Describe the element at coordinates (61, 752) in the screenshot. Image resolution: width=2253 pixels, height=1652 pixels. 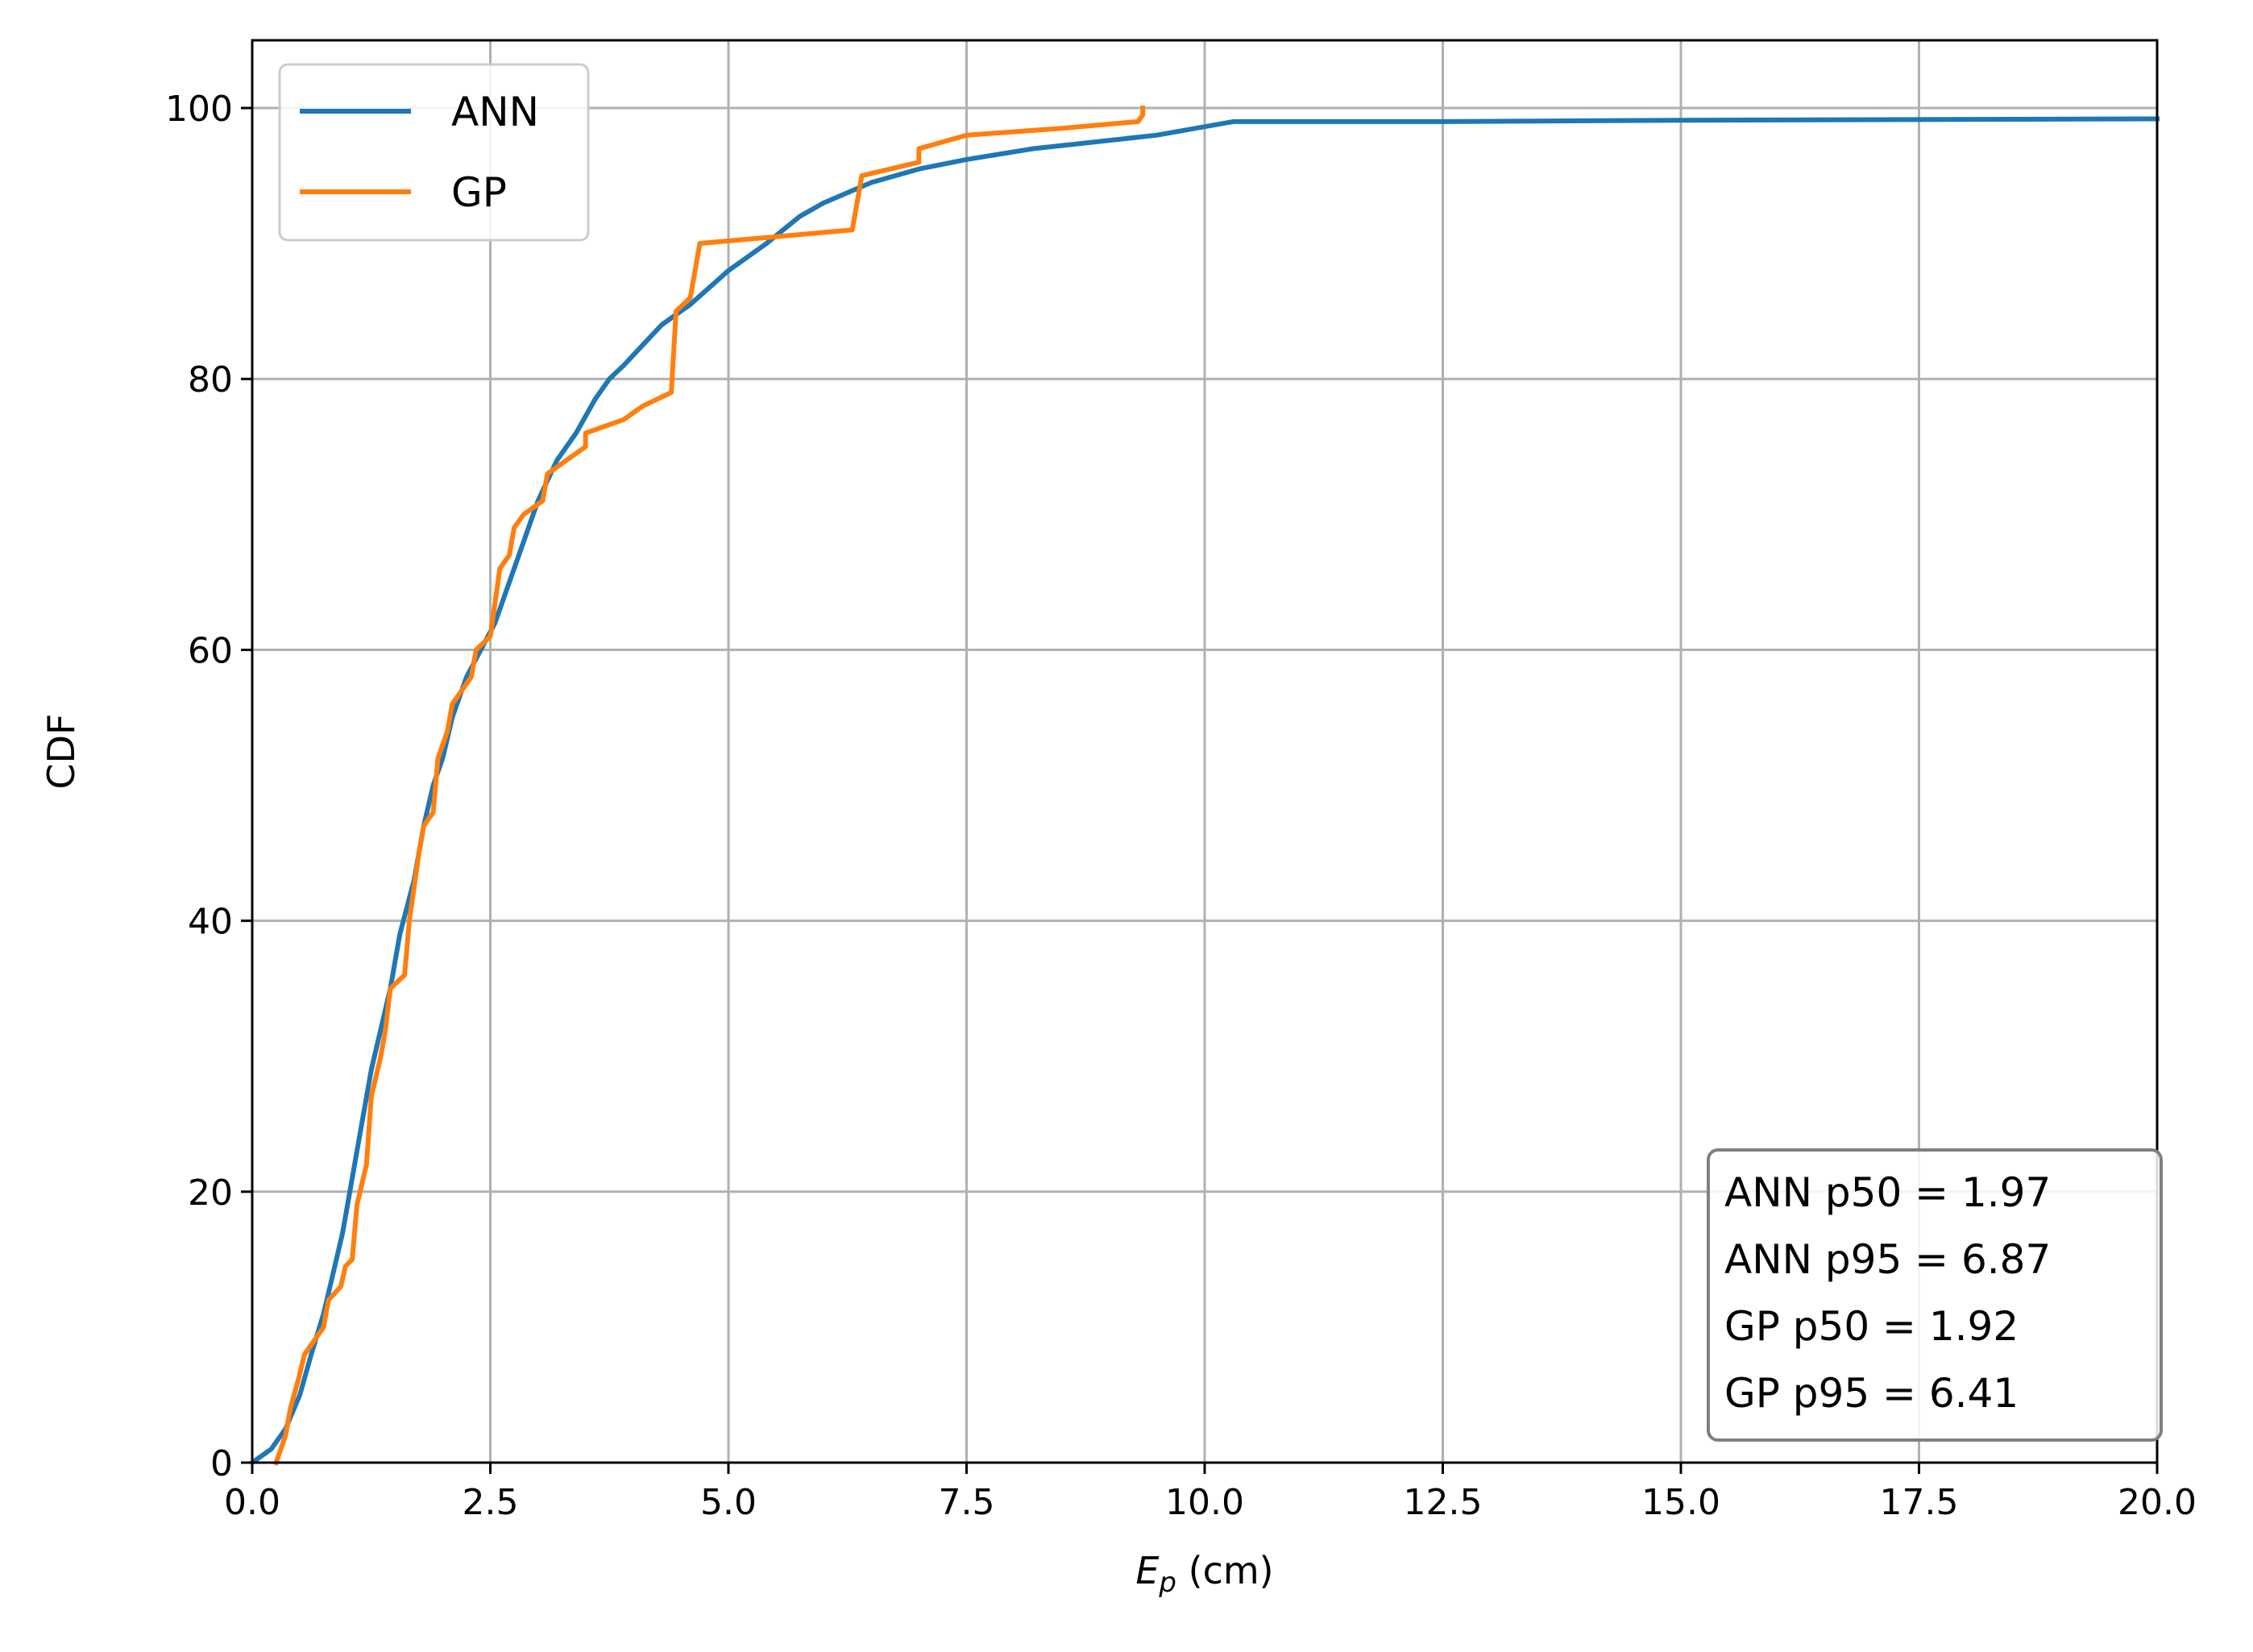
I see `y-axis-label: CDF` at that location.